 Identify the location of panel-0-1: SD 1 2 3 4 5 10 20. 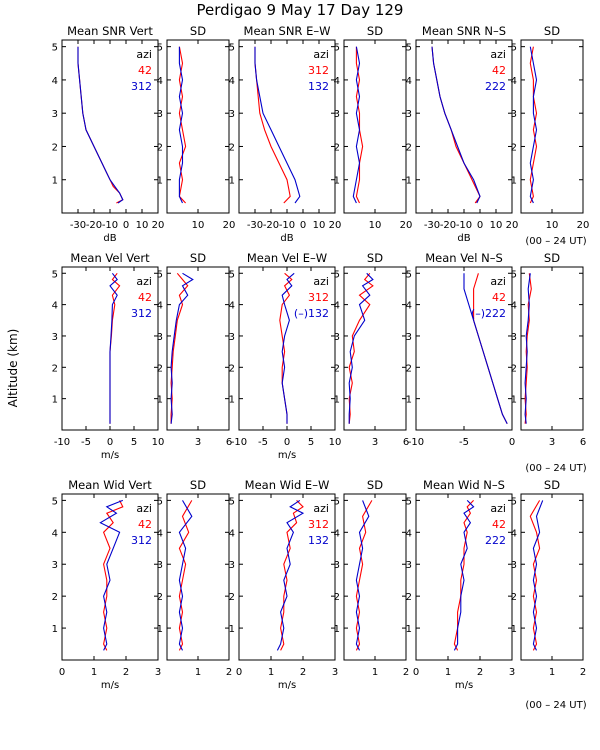
(196, 127).